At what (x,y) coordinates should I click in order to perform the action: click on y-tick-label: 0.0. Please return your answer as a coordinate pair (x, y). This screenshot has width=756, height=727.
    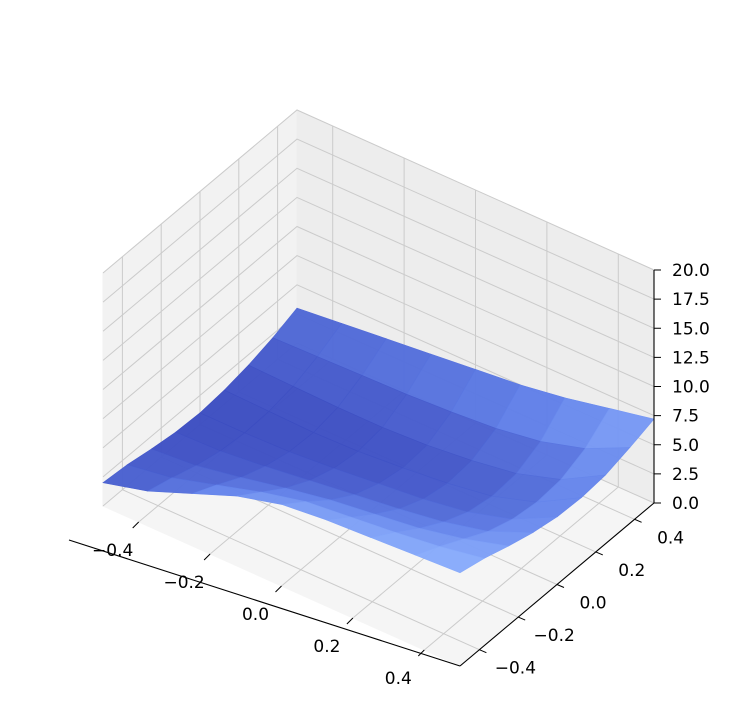
    Looking at the image, I should click on (592, 604).